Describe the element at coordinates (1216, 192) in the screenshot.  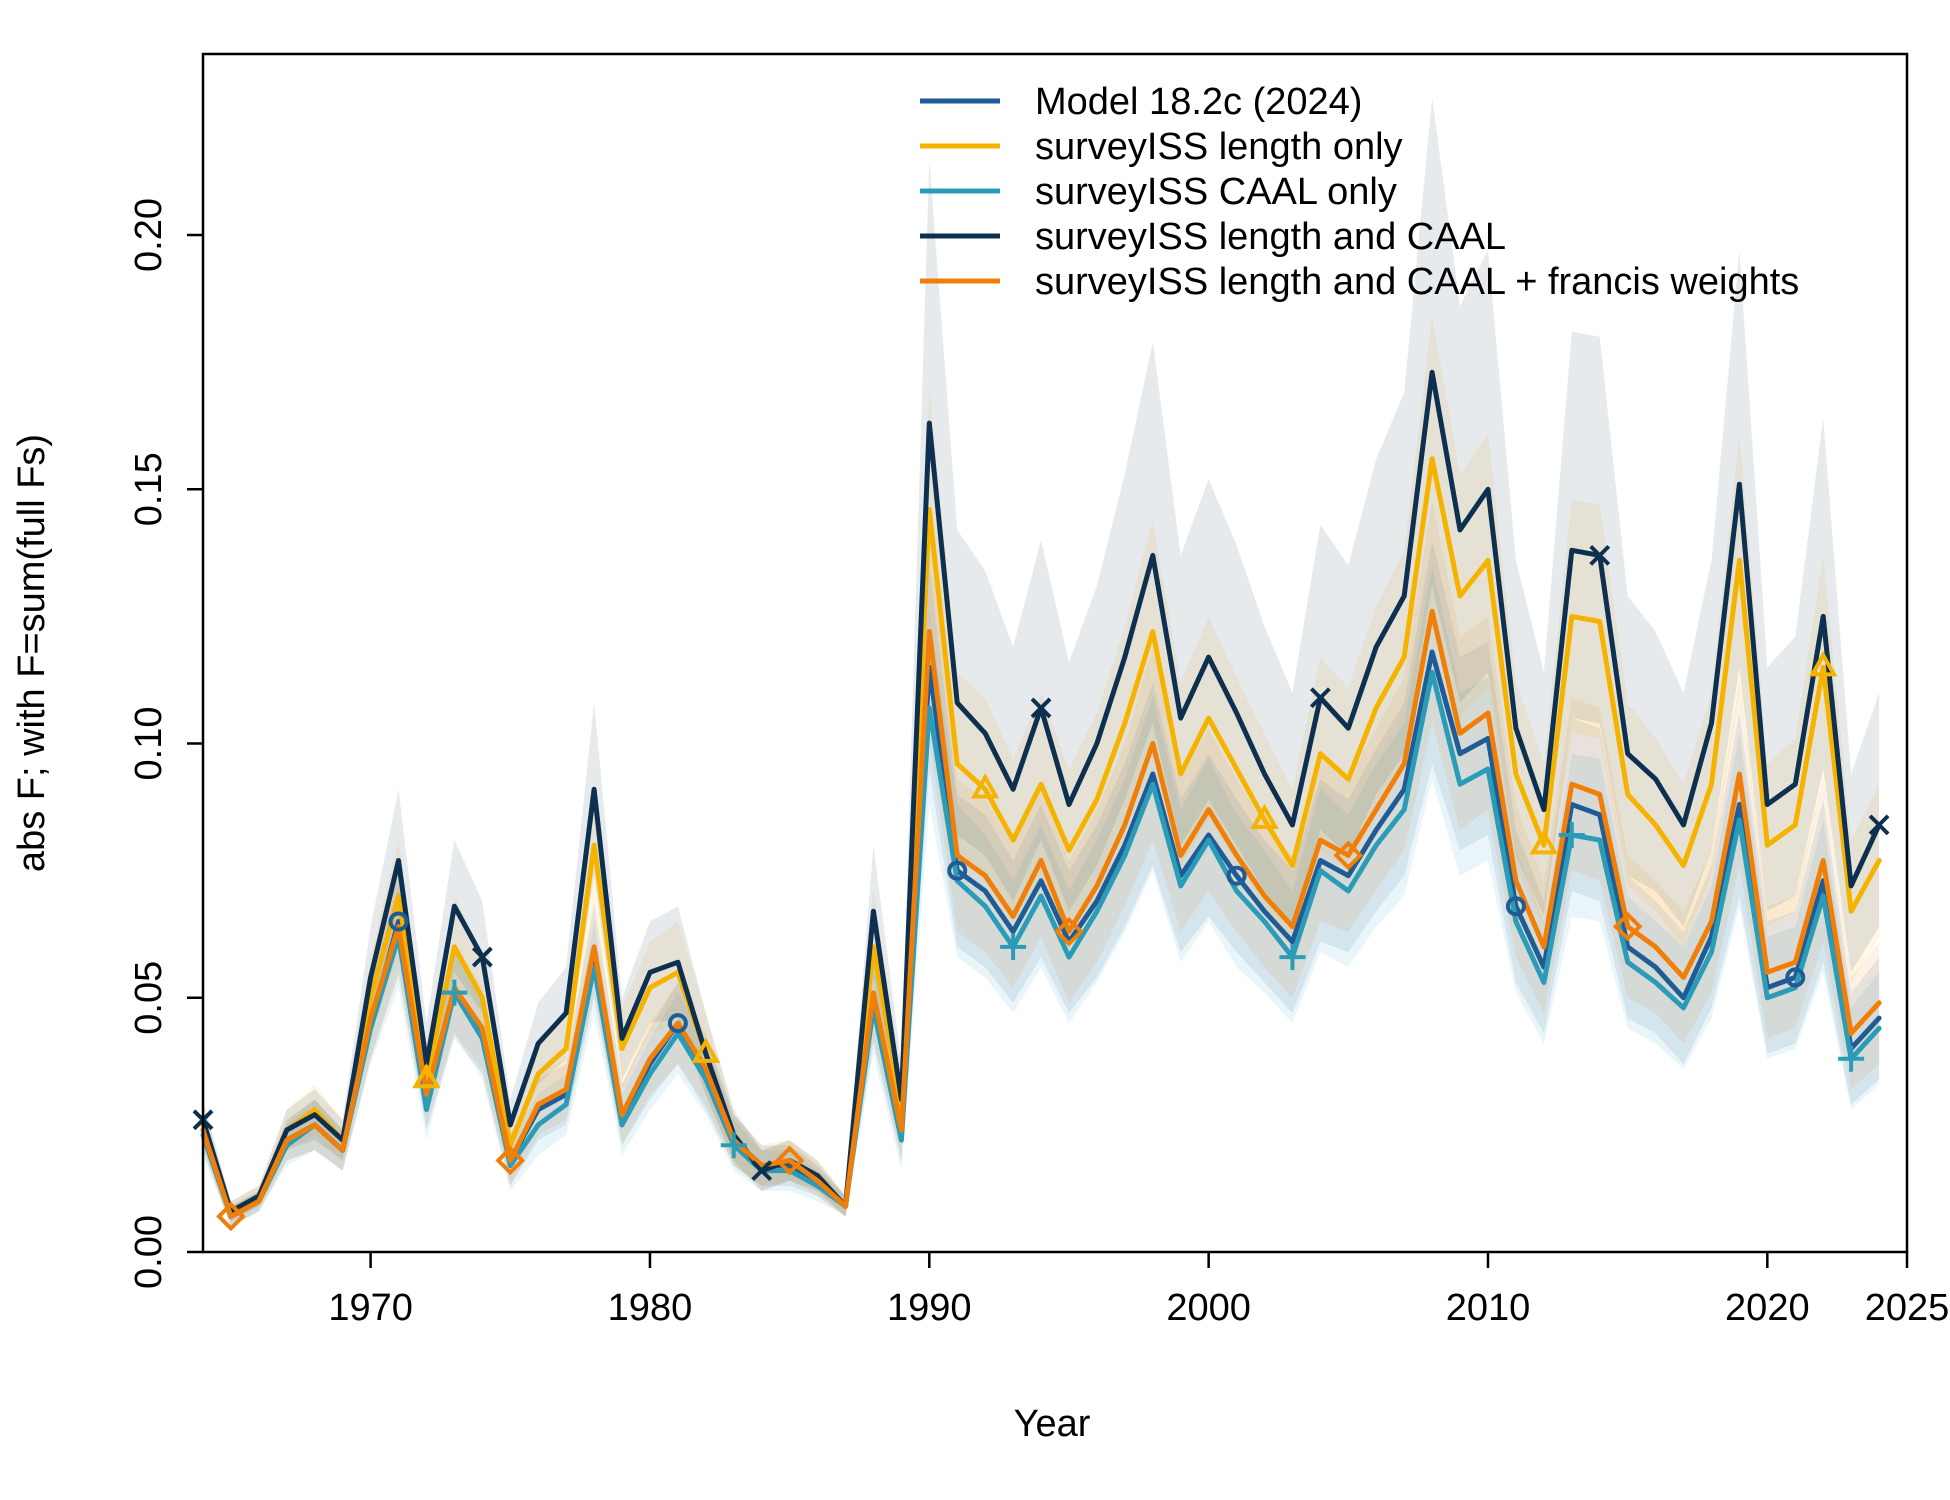
I see `legend-label-2: surveyISS CAAL only` at that location.